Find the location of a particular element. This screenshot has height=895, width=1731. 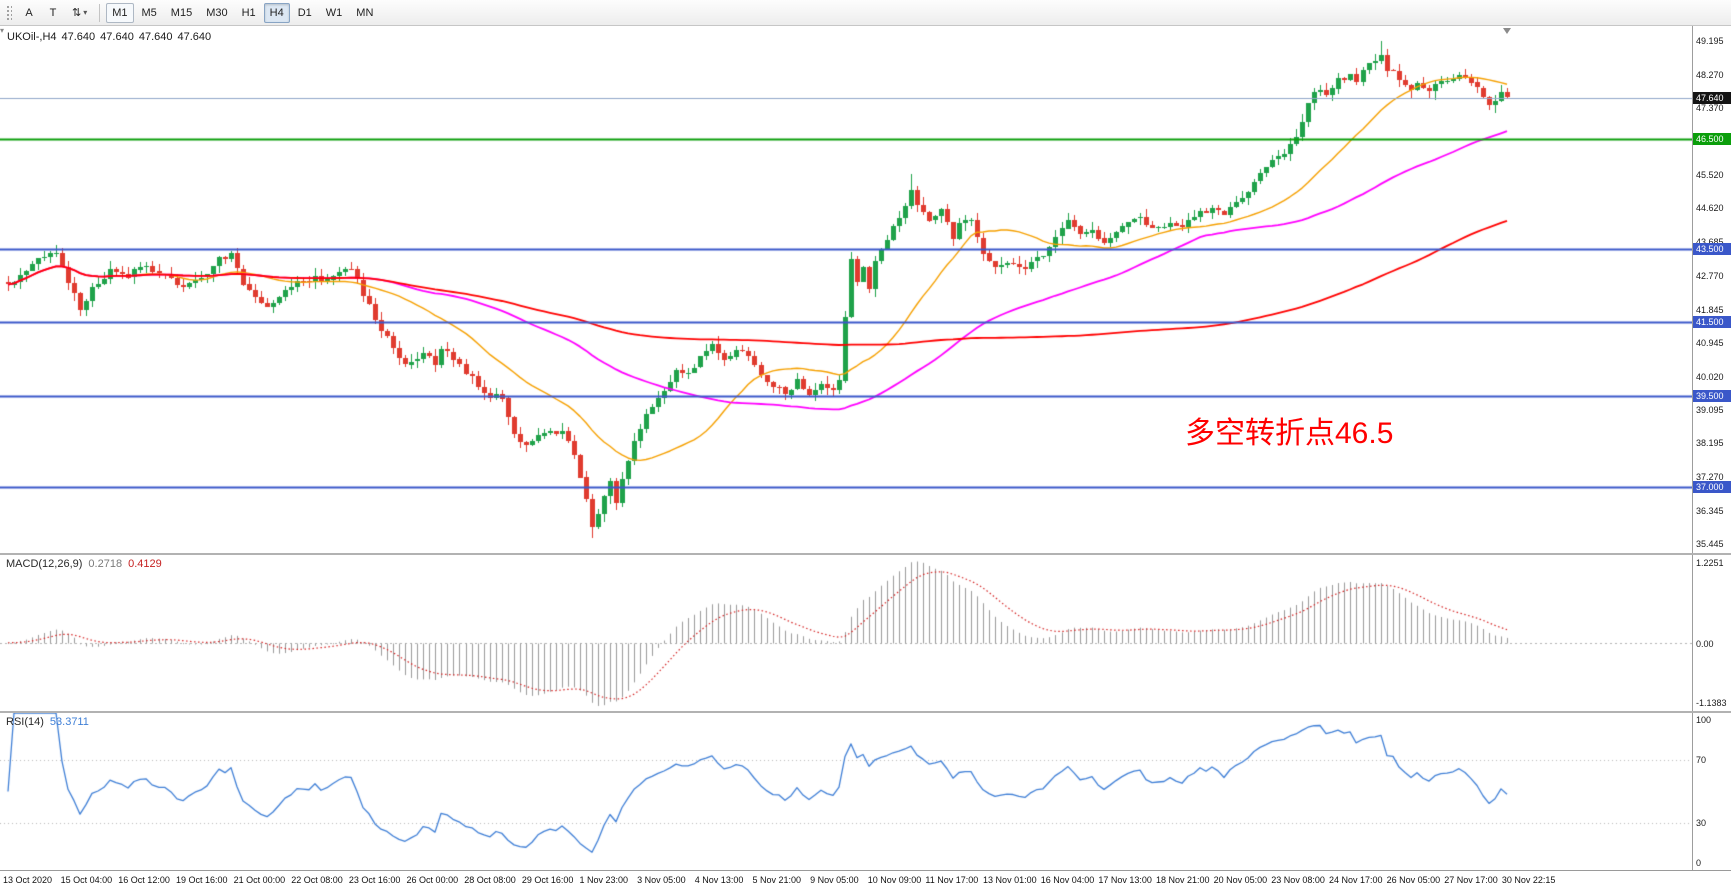

time-axis-label: 26 Nov 05:00 is located at coordinates (1413, 880).